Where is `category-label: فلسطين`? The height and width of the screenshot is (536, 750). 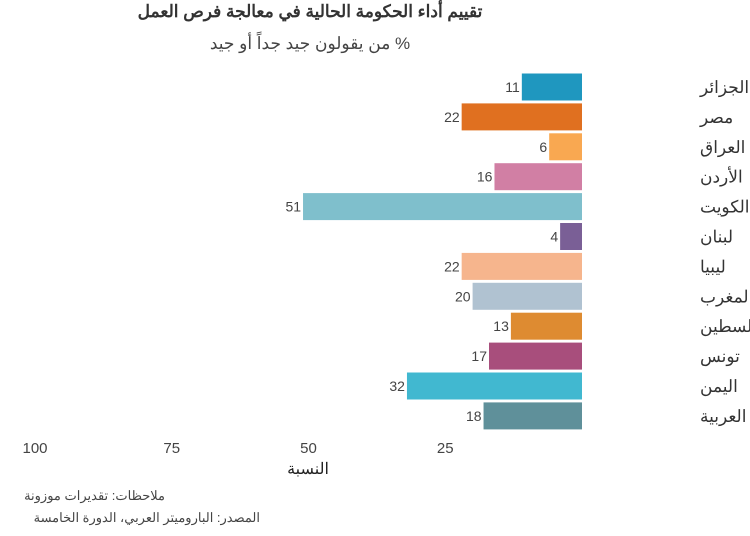
category-label: فلسطين is located at coordinates (725, 327).